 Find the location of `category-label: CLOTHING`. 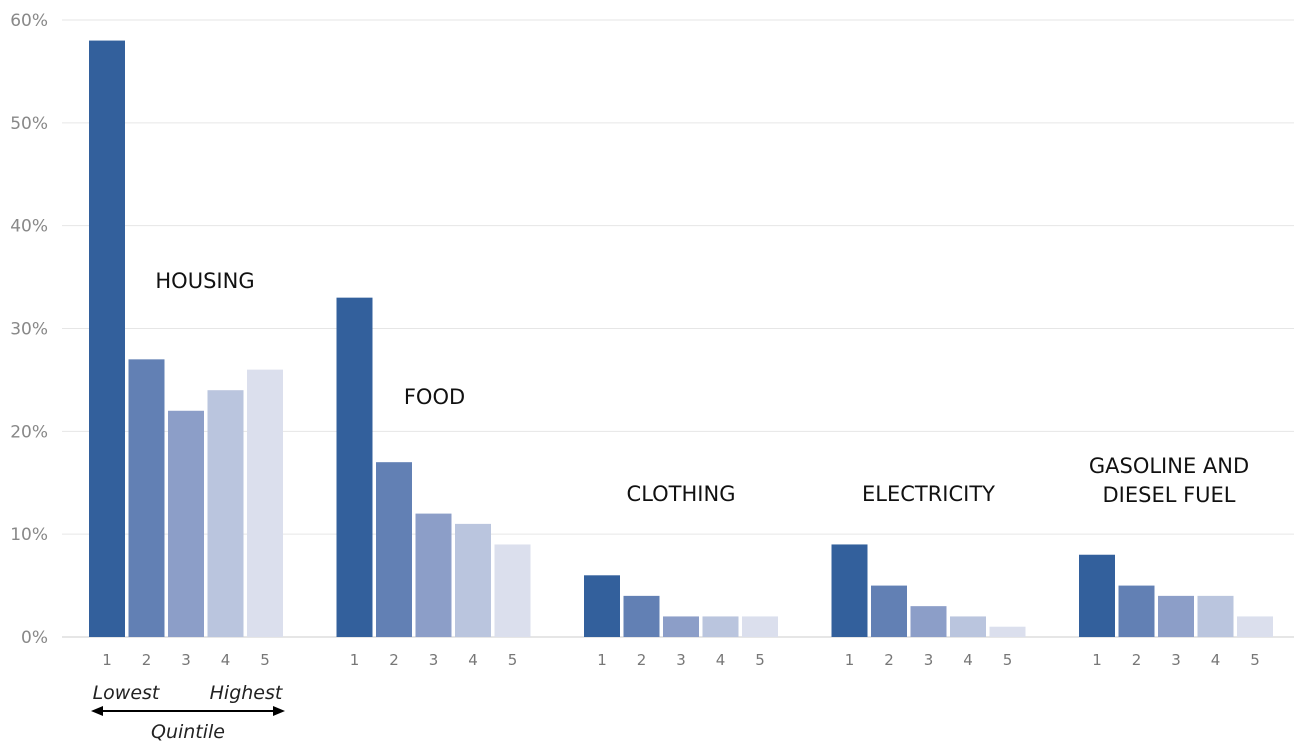

category-label: CLOTHING is located at coordinates (681, 494).